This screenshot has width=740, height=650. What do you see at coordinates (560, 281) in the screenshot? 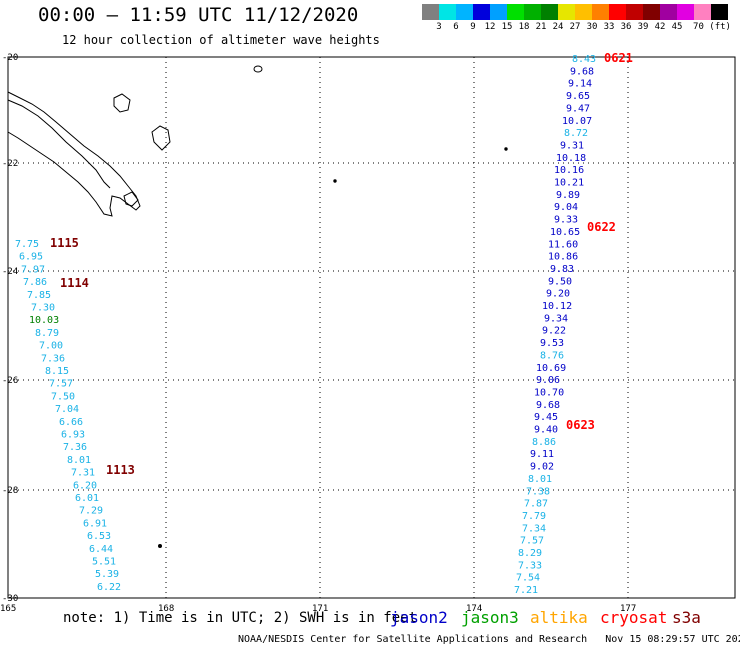
I see `swh-value: 9.50` at bounding box center [560, 281].